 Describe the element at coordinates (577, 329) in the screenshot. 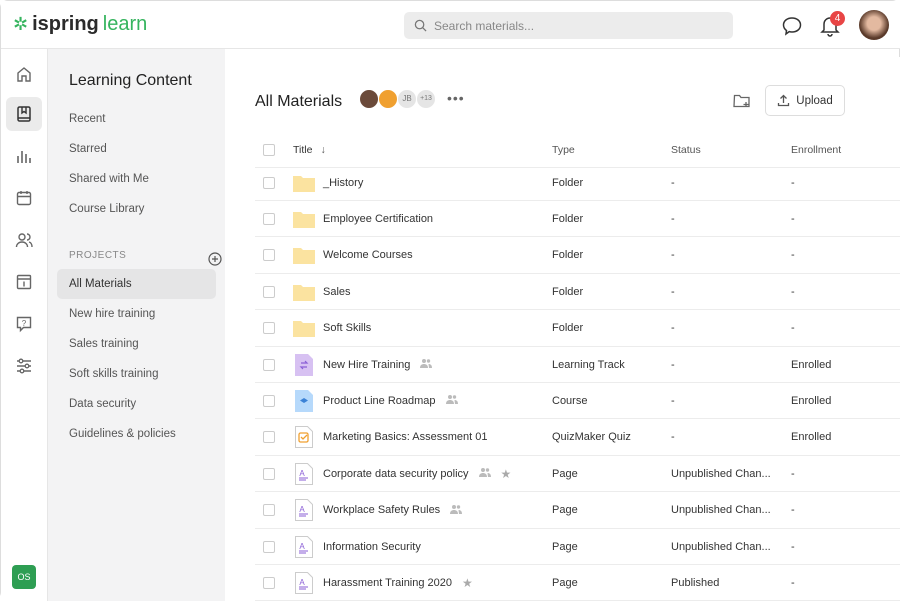

I see `table-row: Soft Skills Folder - -` at that location.